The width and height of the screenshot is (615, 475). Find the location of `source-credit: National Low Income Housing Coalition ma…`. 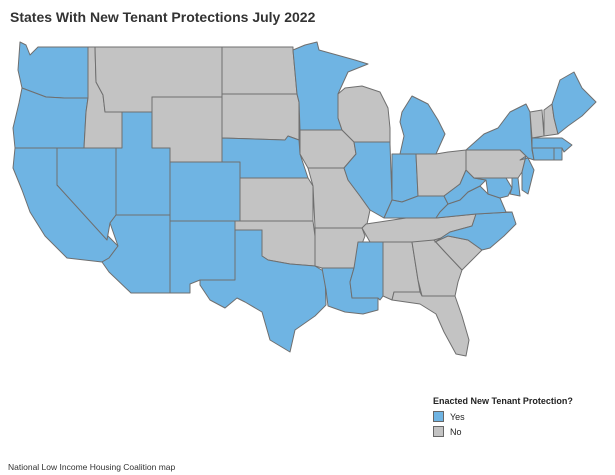

source-credit: National Low Income Housing Coalition ma… is located at coordinates (92, 467).